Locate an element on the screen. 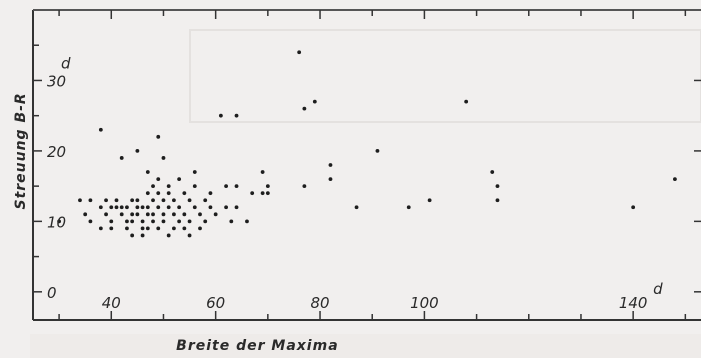 This screenshot has width=701, height=358. x-tick-label: 60 is located at coordinates (215, 303).